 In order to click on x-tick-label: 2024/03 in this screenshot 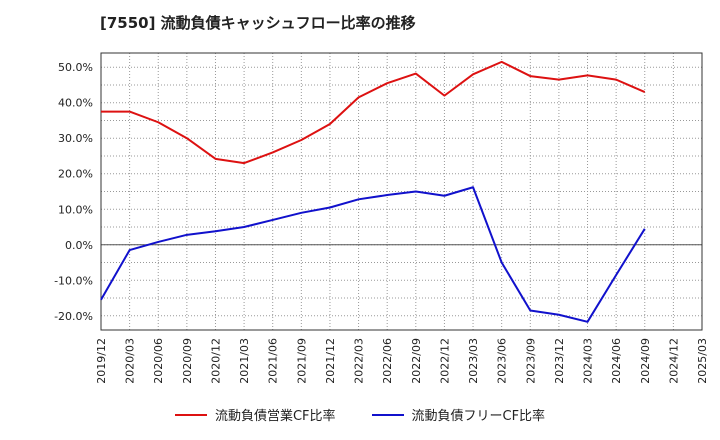, I will do `click(588, 361)`.